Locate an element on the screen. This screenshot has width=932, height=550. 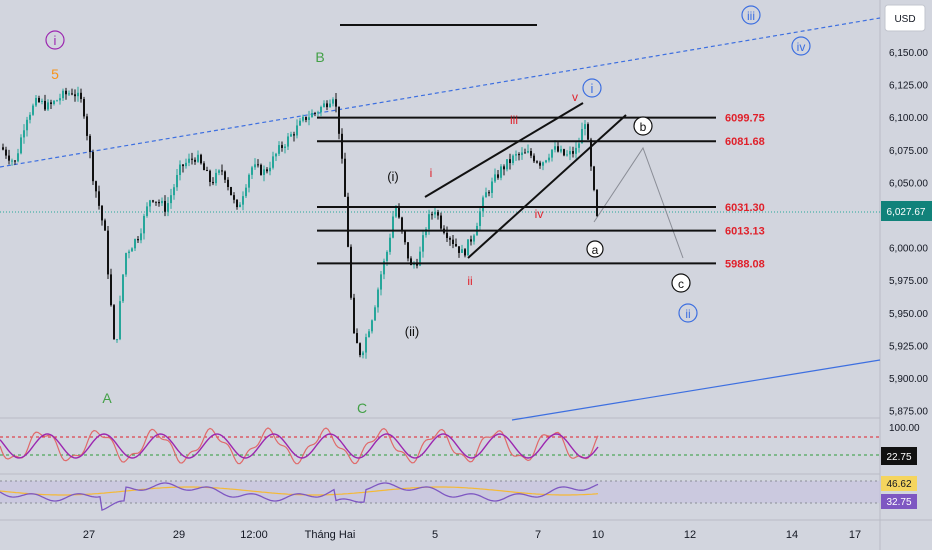
wave-red-i: i is located at coordinates (431, 173).